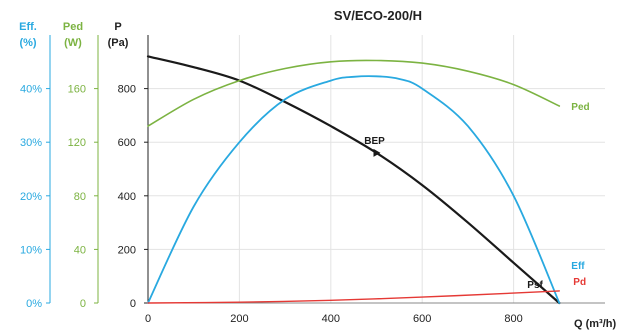 The image size is (622, 333). What do you see at coordinates (118, 43) in the screenshot?
I see `y-axis-unit-p: (Pa)` at bounding box center [118, 43].